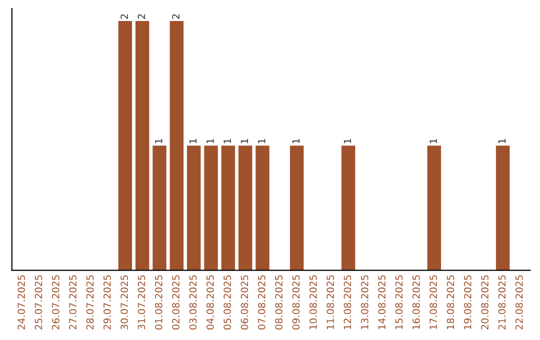 The height and width of the screenshot is (340, 540). What do you see at coordinates (124, 302) in the screenshot?
I see `x-tick-label: 30.07.2025` at bounding box center [124, 302].